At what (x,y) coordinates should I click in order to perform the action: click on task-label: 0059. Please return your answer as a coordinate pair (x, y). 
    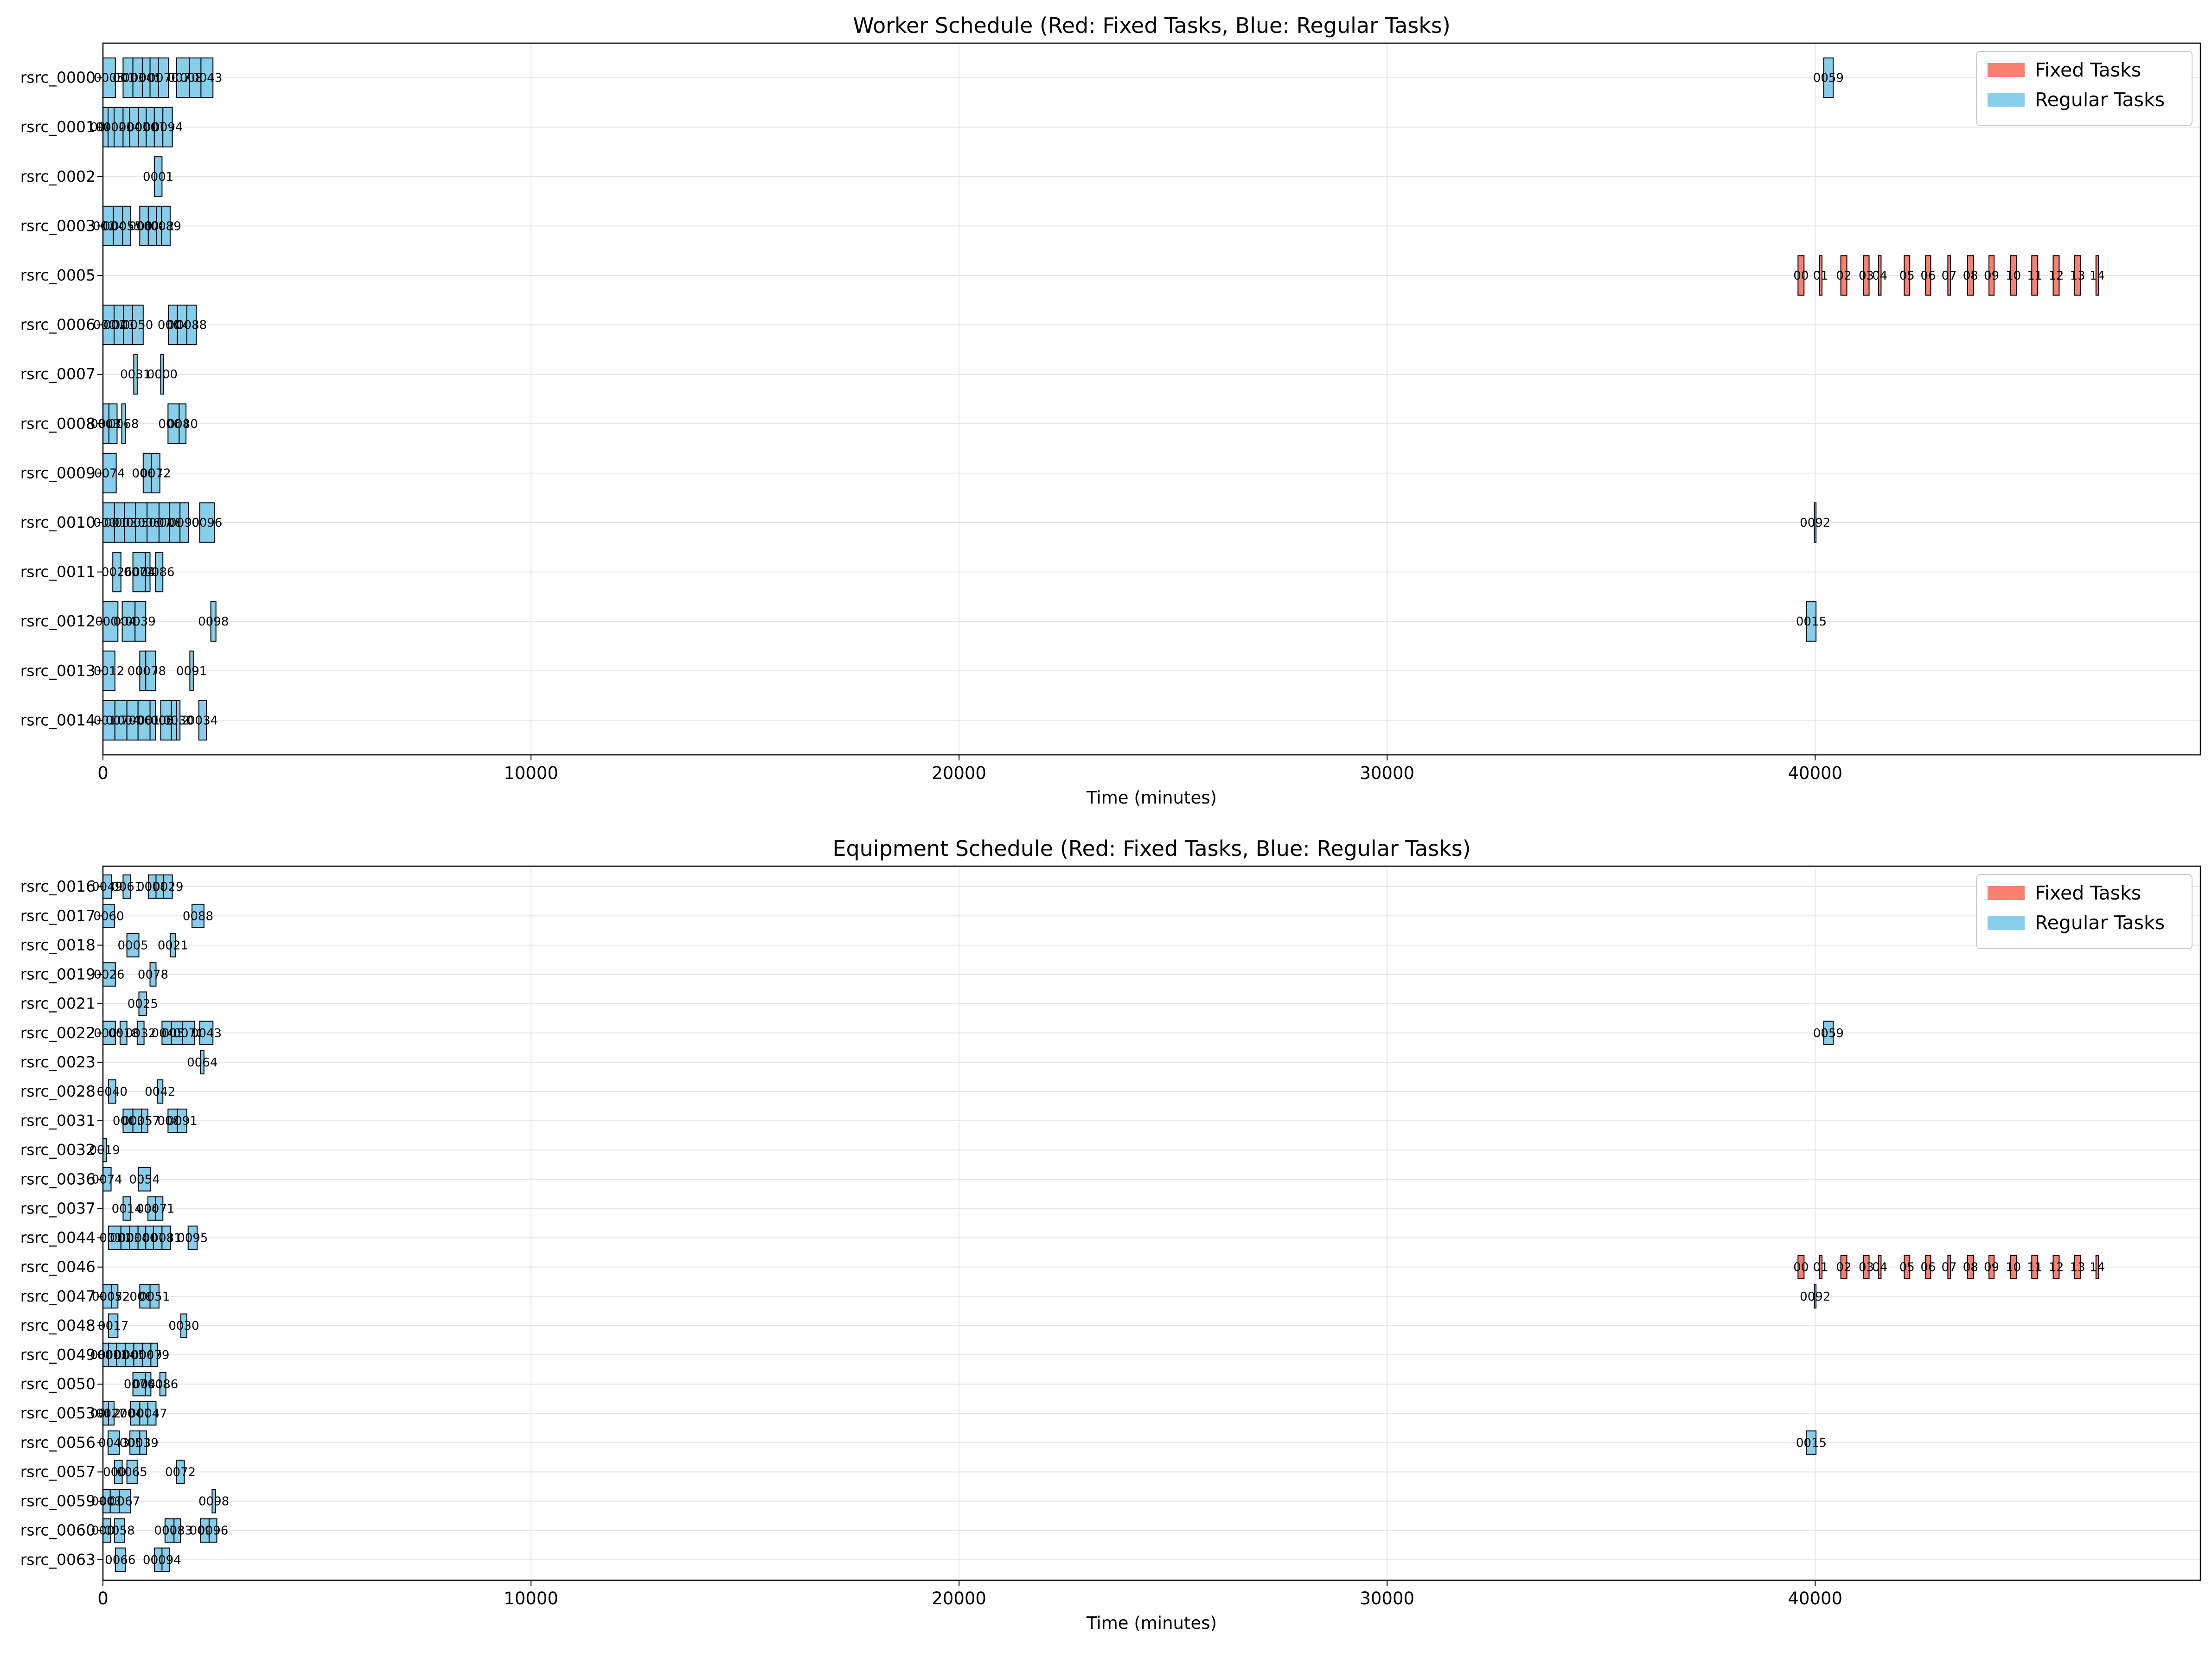
    Looking at the image, I should click on (1829, 1033).